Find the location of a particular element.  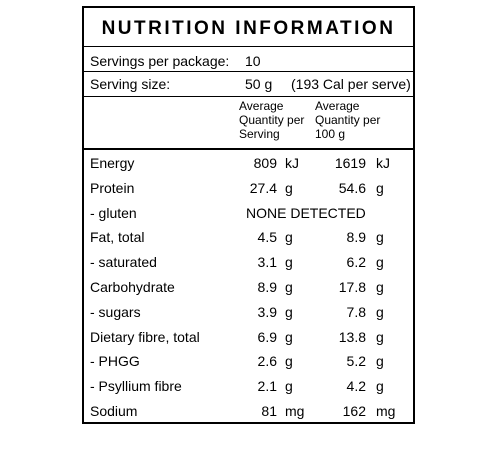

nutrient-name: Dietary fibre, total is located at coordinates (145, 336).